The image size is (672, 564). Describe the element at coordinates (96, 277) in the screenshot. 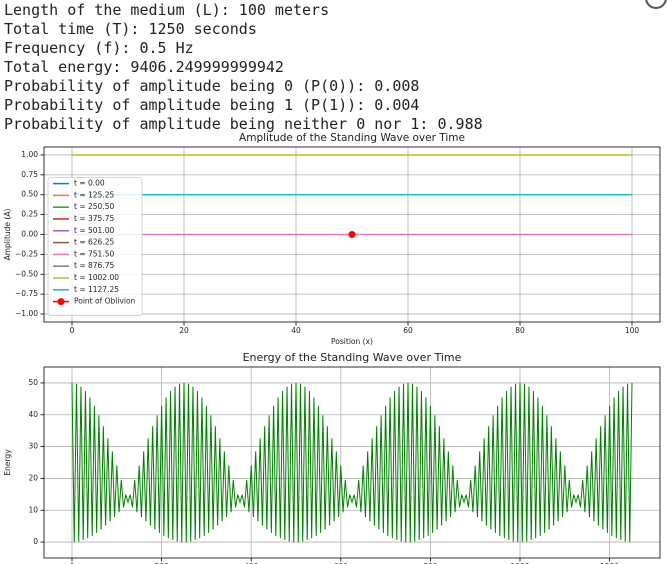

I see `legend-label: t = 1002.00` at that location.